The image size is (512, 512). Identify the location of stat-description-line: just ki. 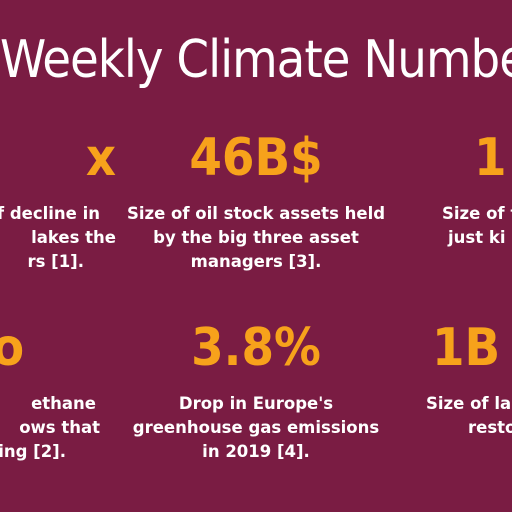
(477, 237).